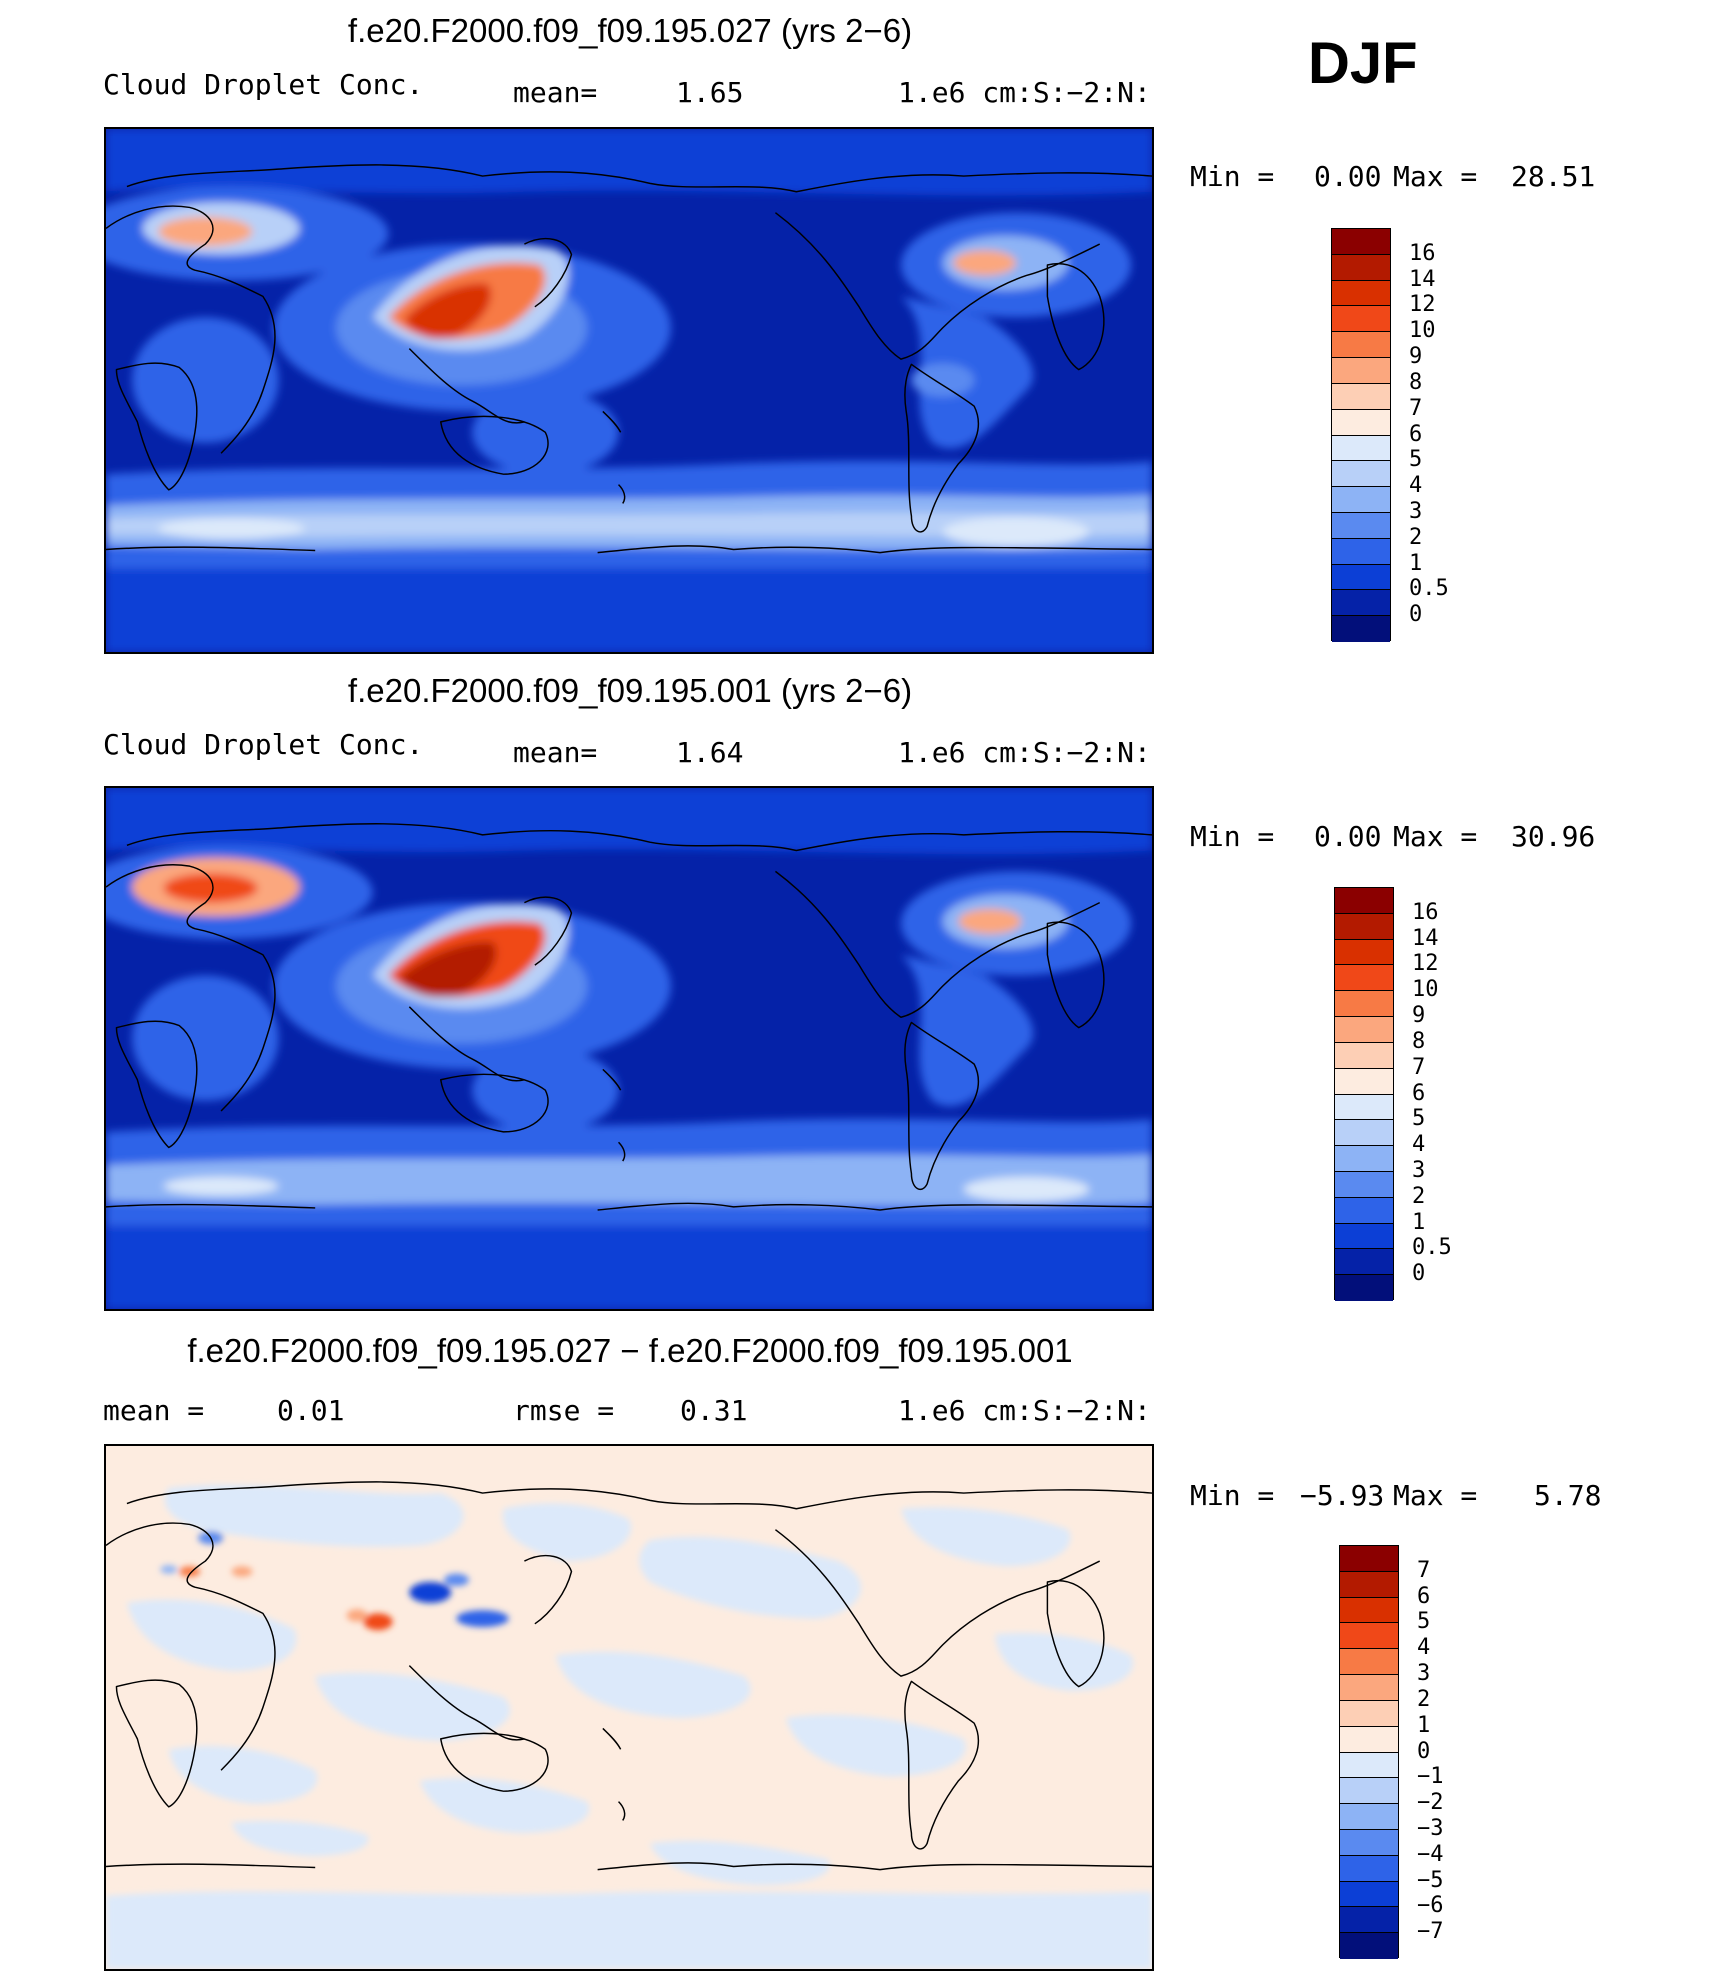 The width and height of the screenshot is (1710, 1974). Describe the element at coordinates (1363, 63) in the screenshot. I see `season-label: DJF` at that location.